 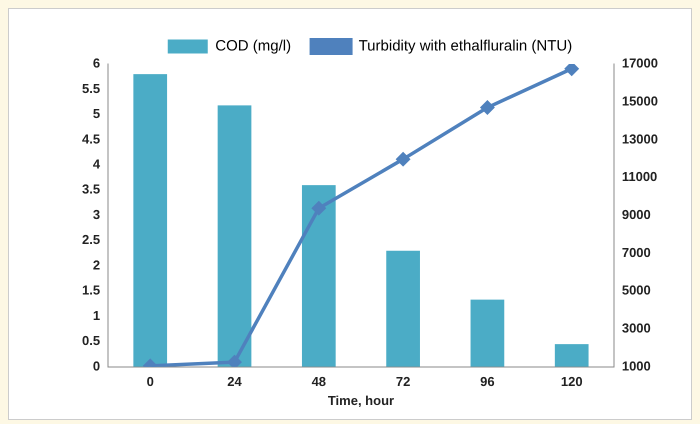 I want to click on y-tick-label: 3.5, so click(x=91, y=189).